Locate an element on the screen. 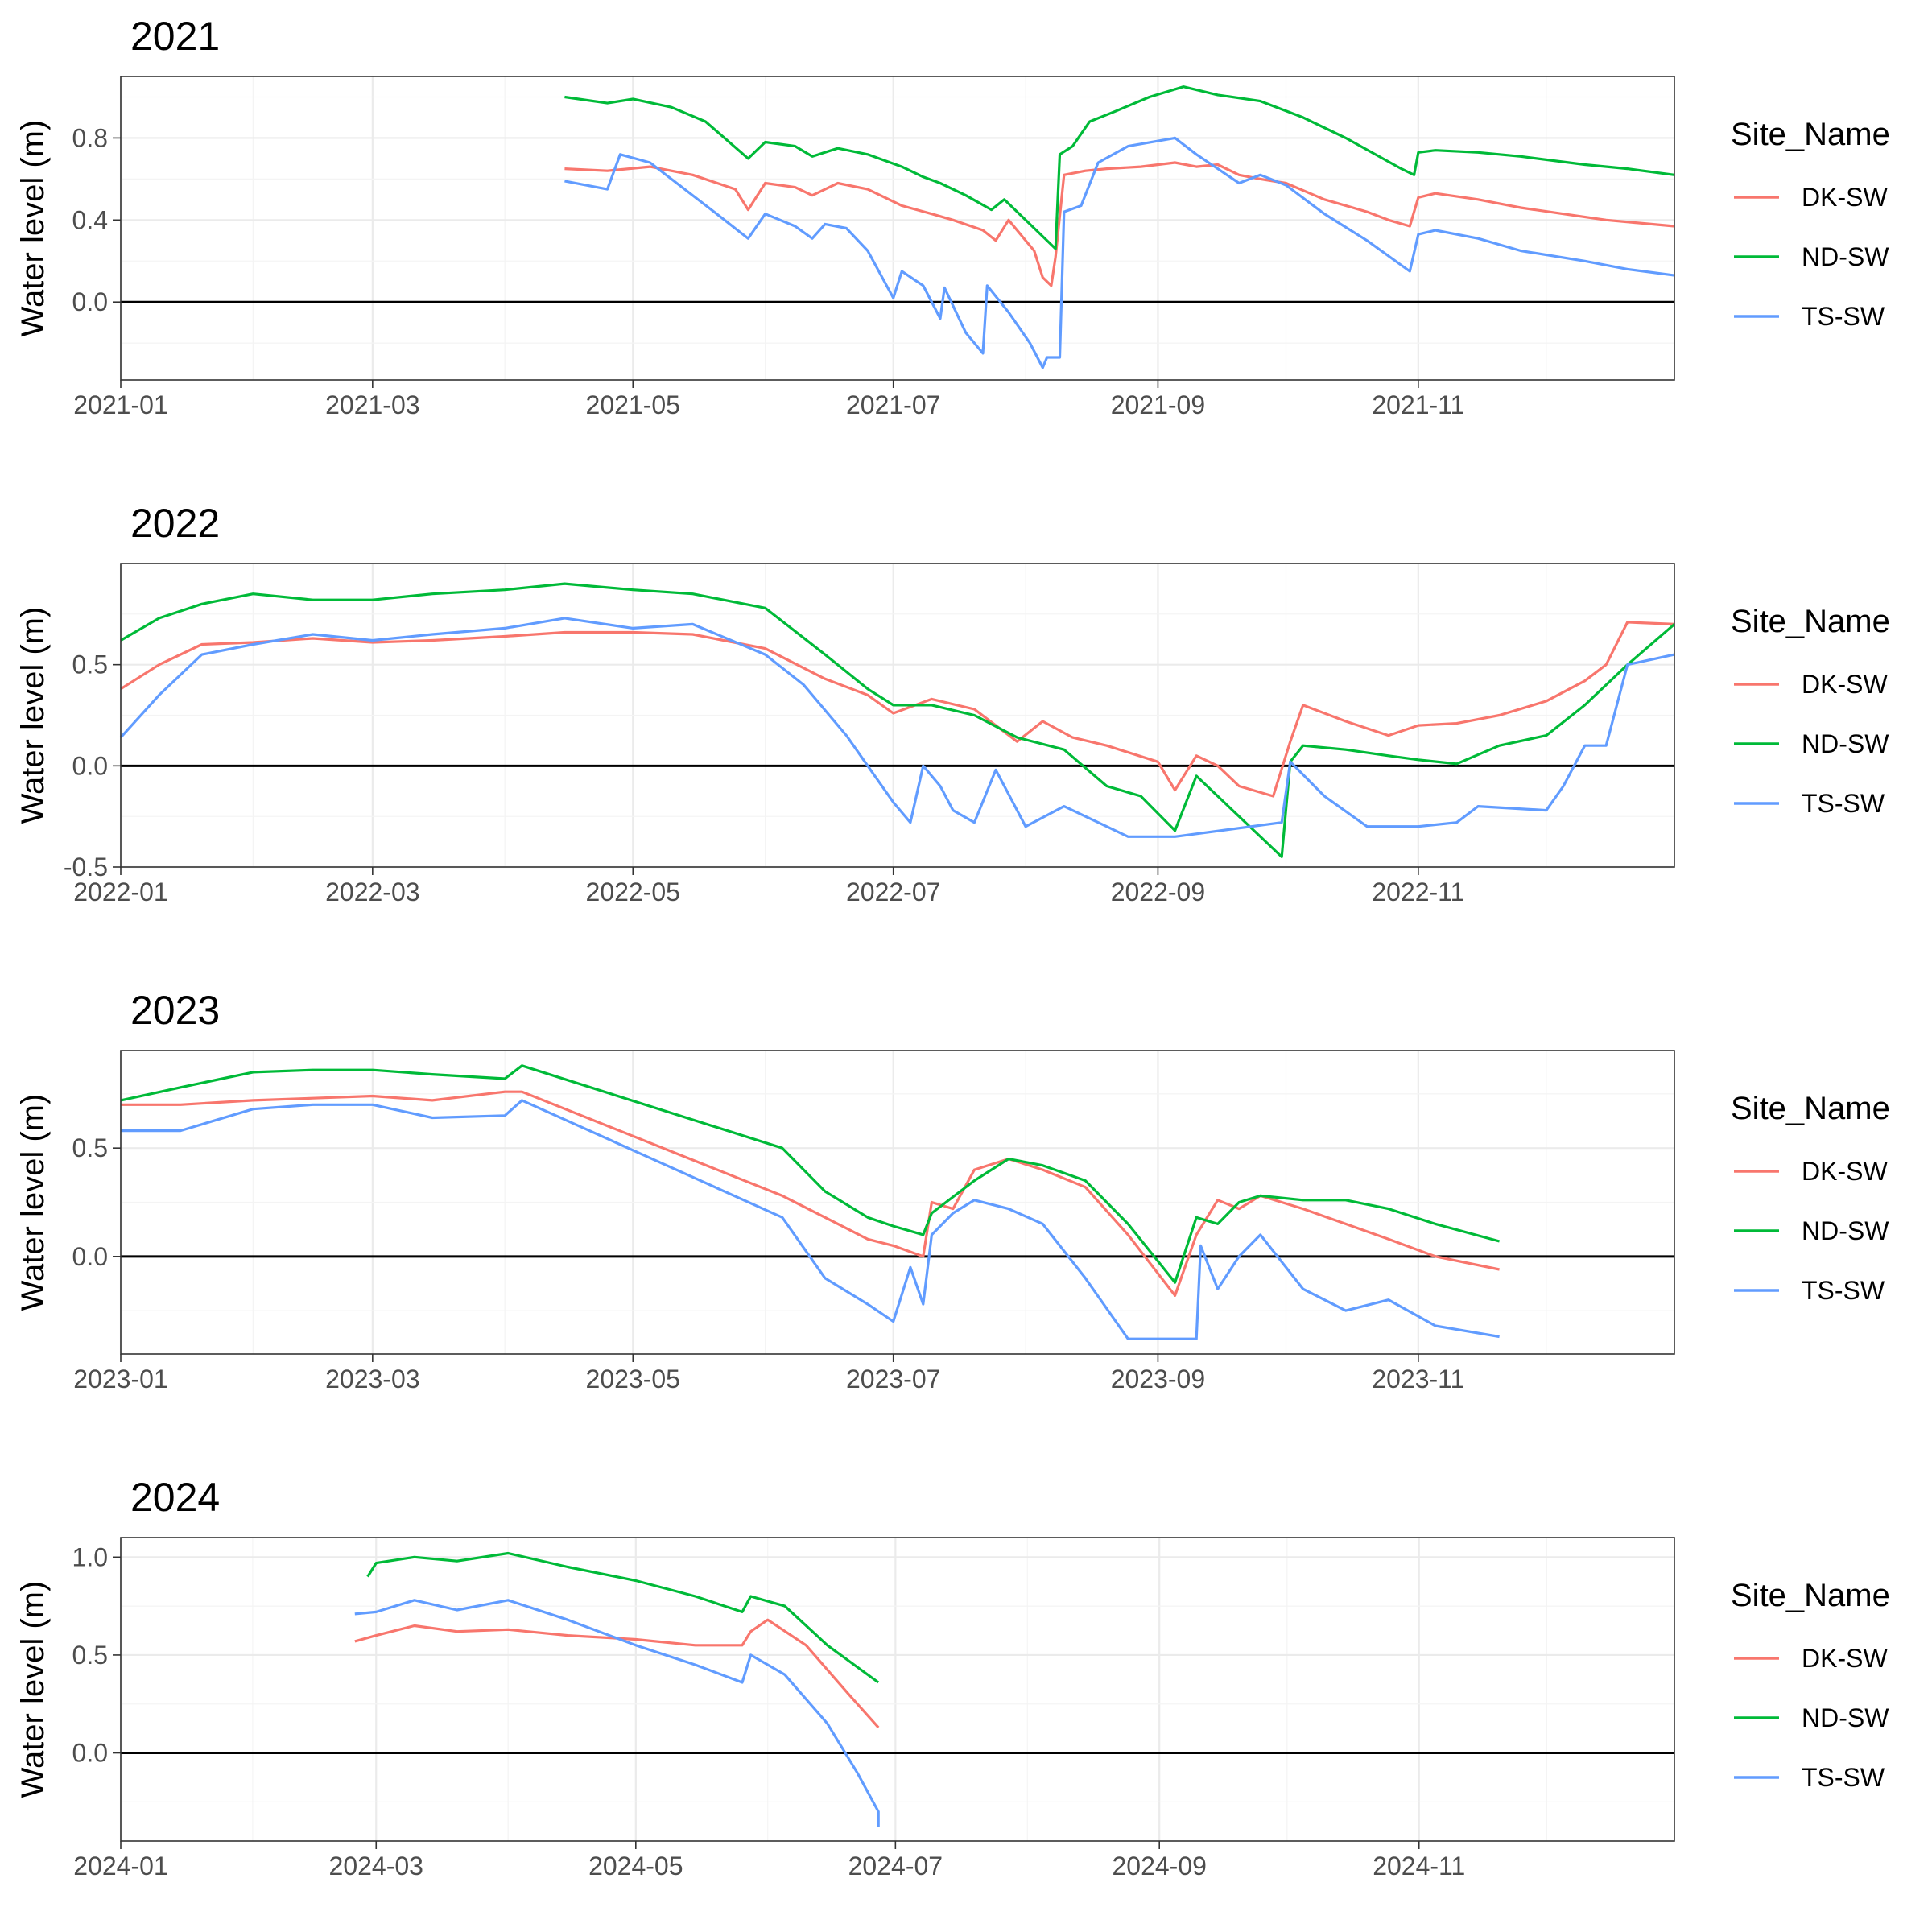 Image resolution: width=1932 pixels, height=1932 pixels. x-tick-label: 2022-05 is located at coordinates (633, 891).